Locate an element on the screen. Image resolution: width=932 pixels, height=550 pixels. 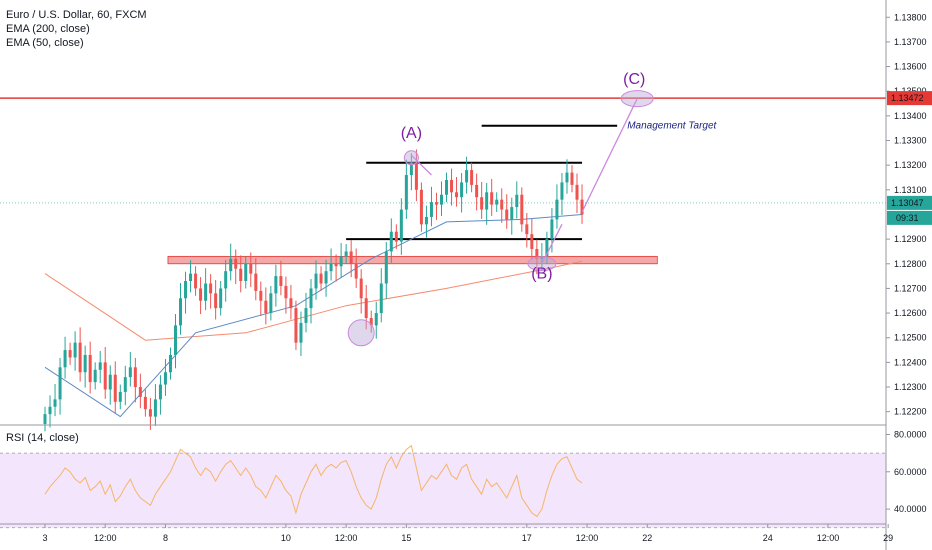
countdown-tag-text: 09:31 is located at coordinates (907, 218).